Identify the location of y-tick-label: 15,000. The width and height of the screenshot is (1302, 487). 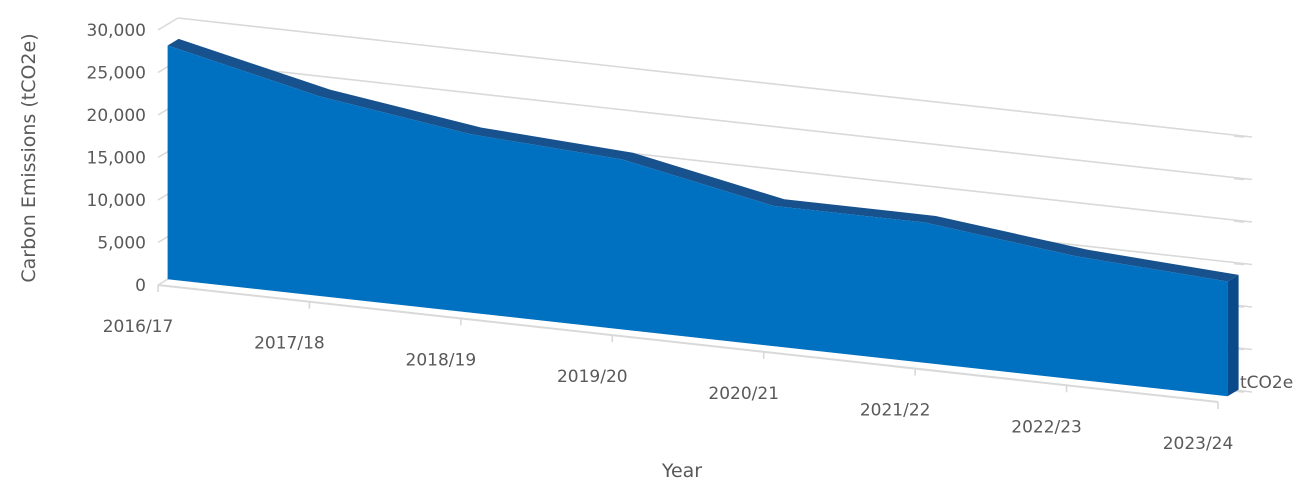
(116, 159).